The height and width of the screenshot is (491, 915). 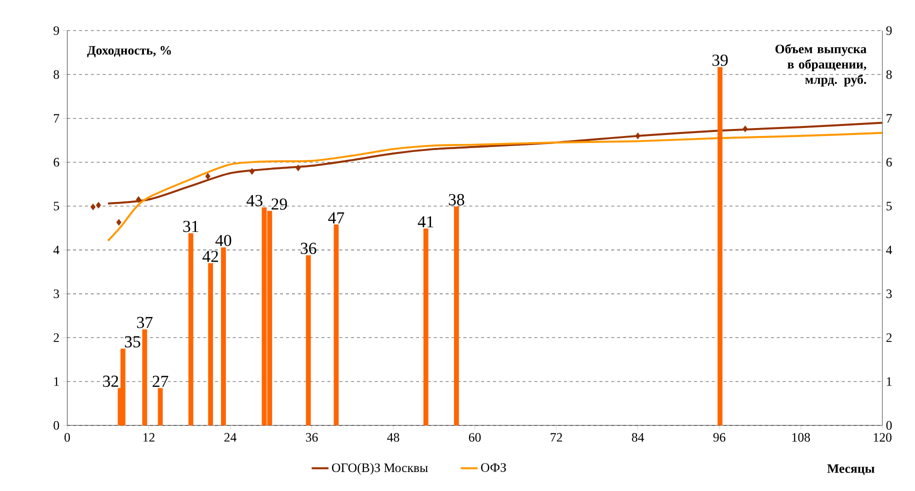 I want to click on annotation: 40, so click(x=223, y=240).